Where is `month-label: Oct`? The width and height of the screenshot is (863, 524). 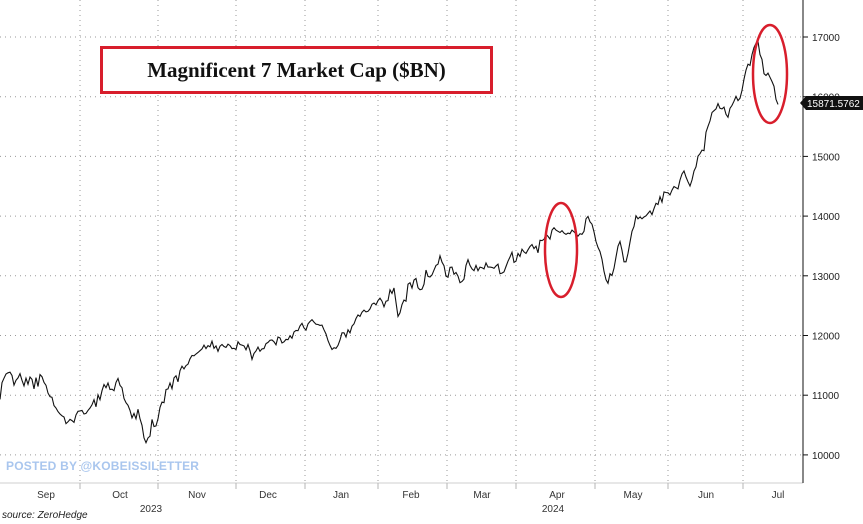 month-label: Oct is located at coordinates (120, 495).